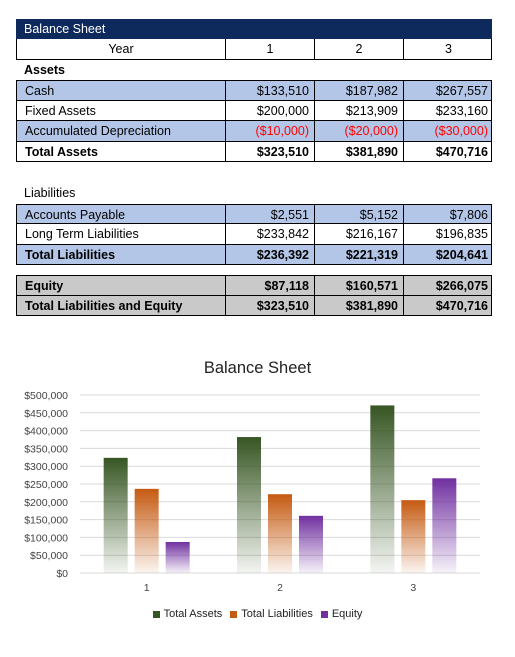 Image resolution: width=515 pixels, height=657 pixels. I want to click on total-liabilities-year-3: $204,641, so click(461, 254).